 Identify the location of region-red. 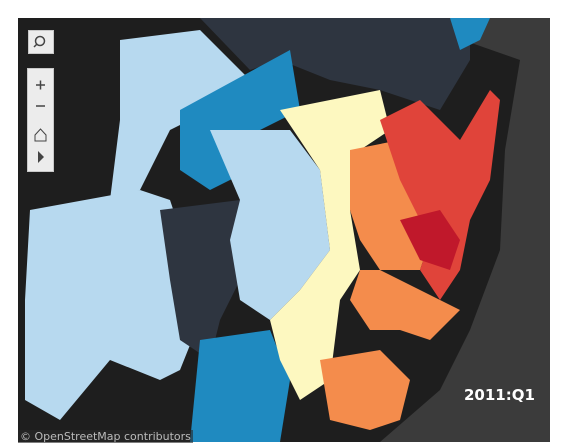
(440, 195).